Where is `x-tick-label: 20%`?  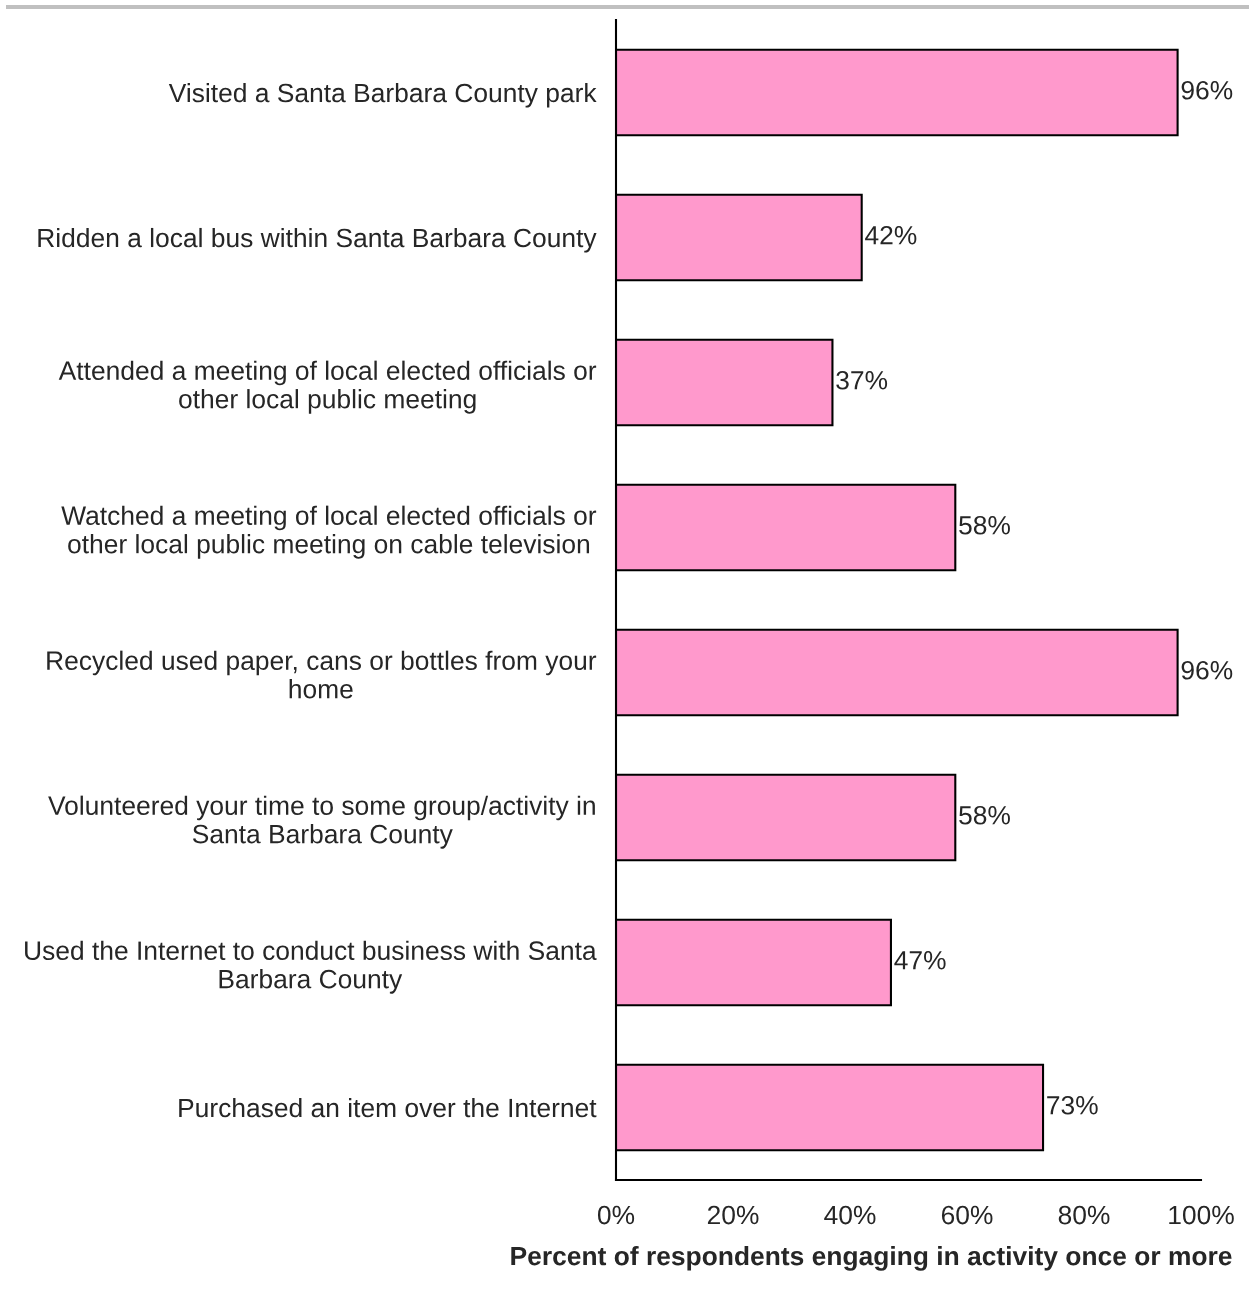 x-tick-label: 20% is located at coordinates (733, 1215).